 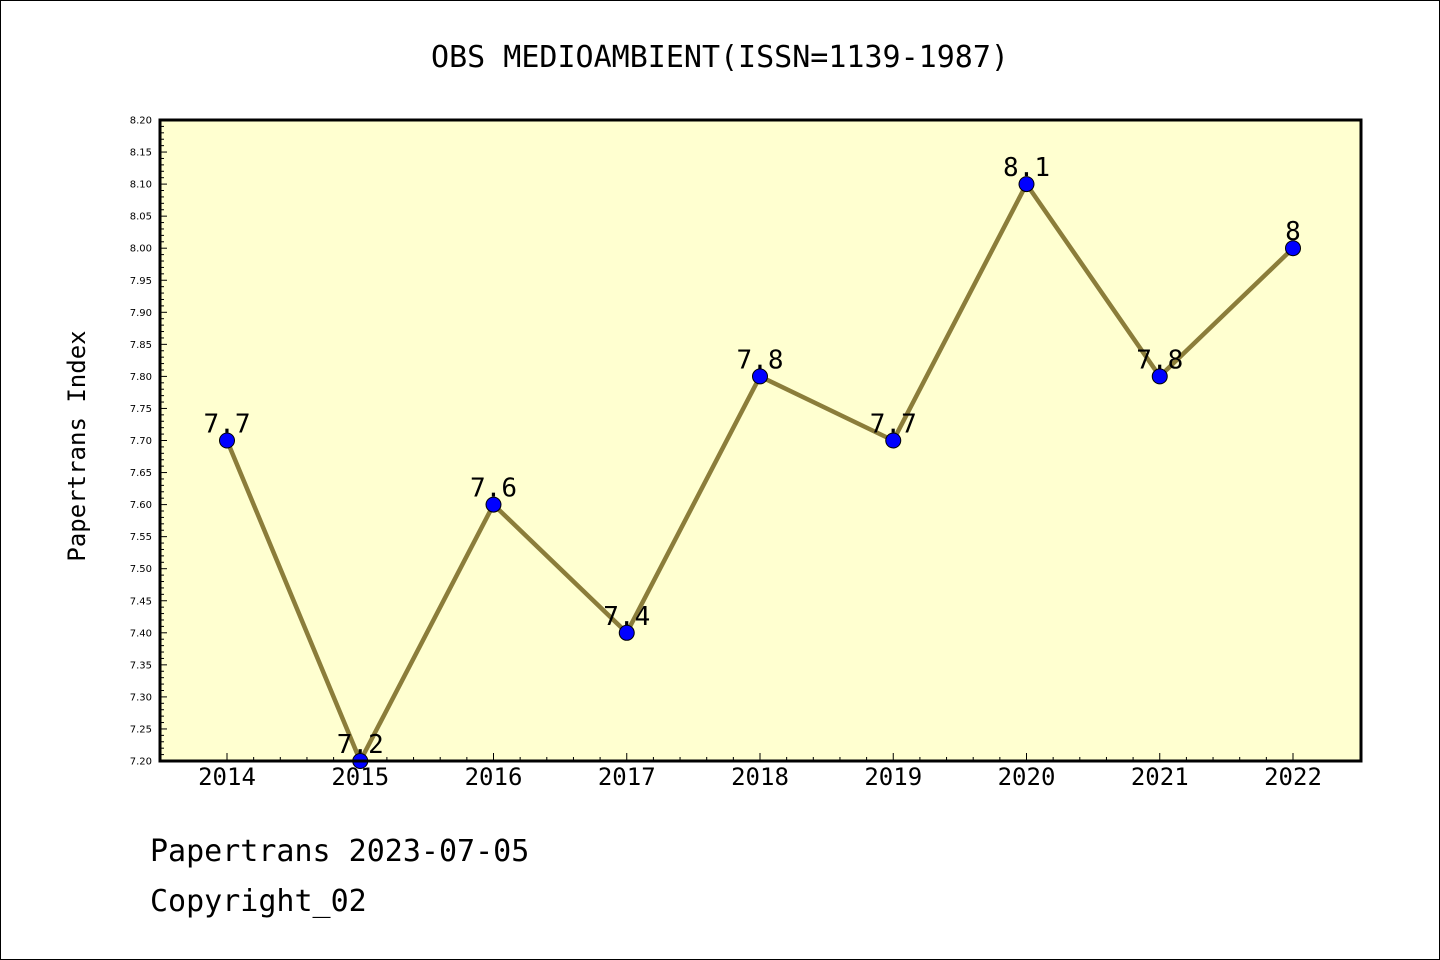 What do you see at coordinates (141, 185) in the screenshot?
I see `y-tick-label: 8.10` at bounding box center [141, 185].